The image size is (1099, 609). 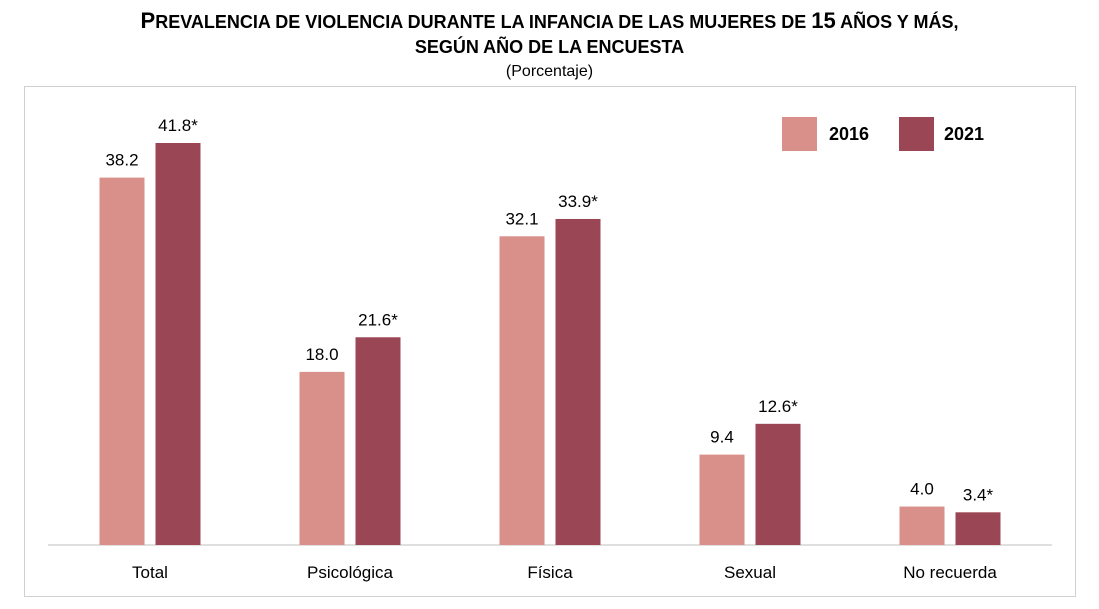 I want to click on data-label-2016-2: 32.1, so click(x=521, y=218).